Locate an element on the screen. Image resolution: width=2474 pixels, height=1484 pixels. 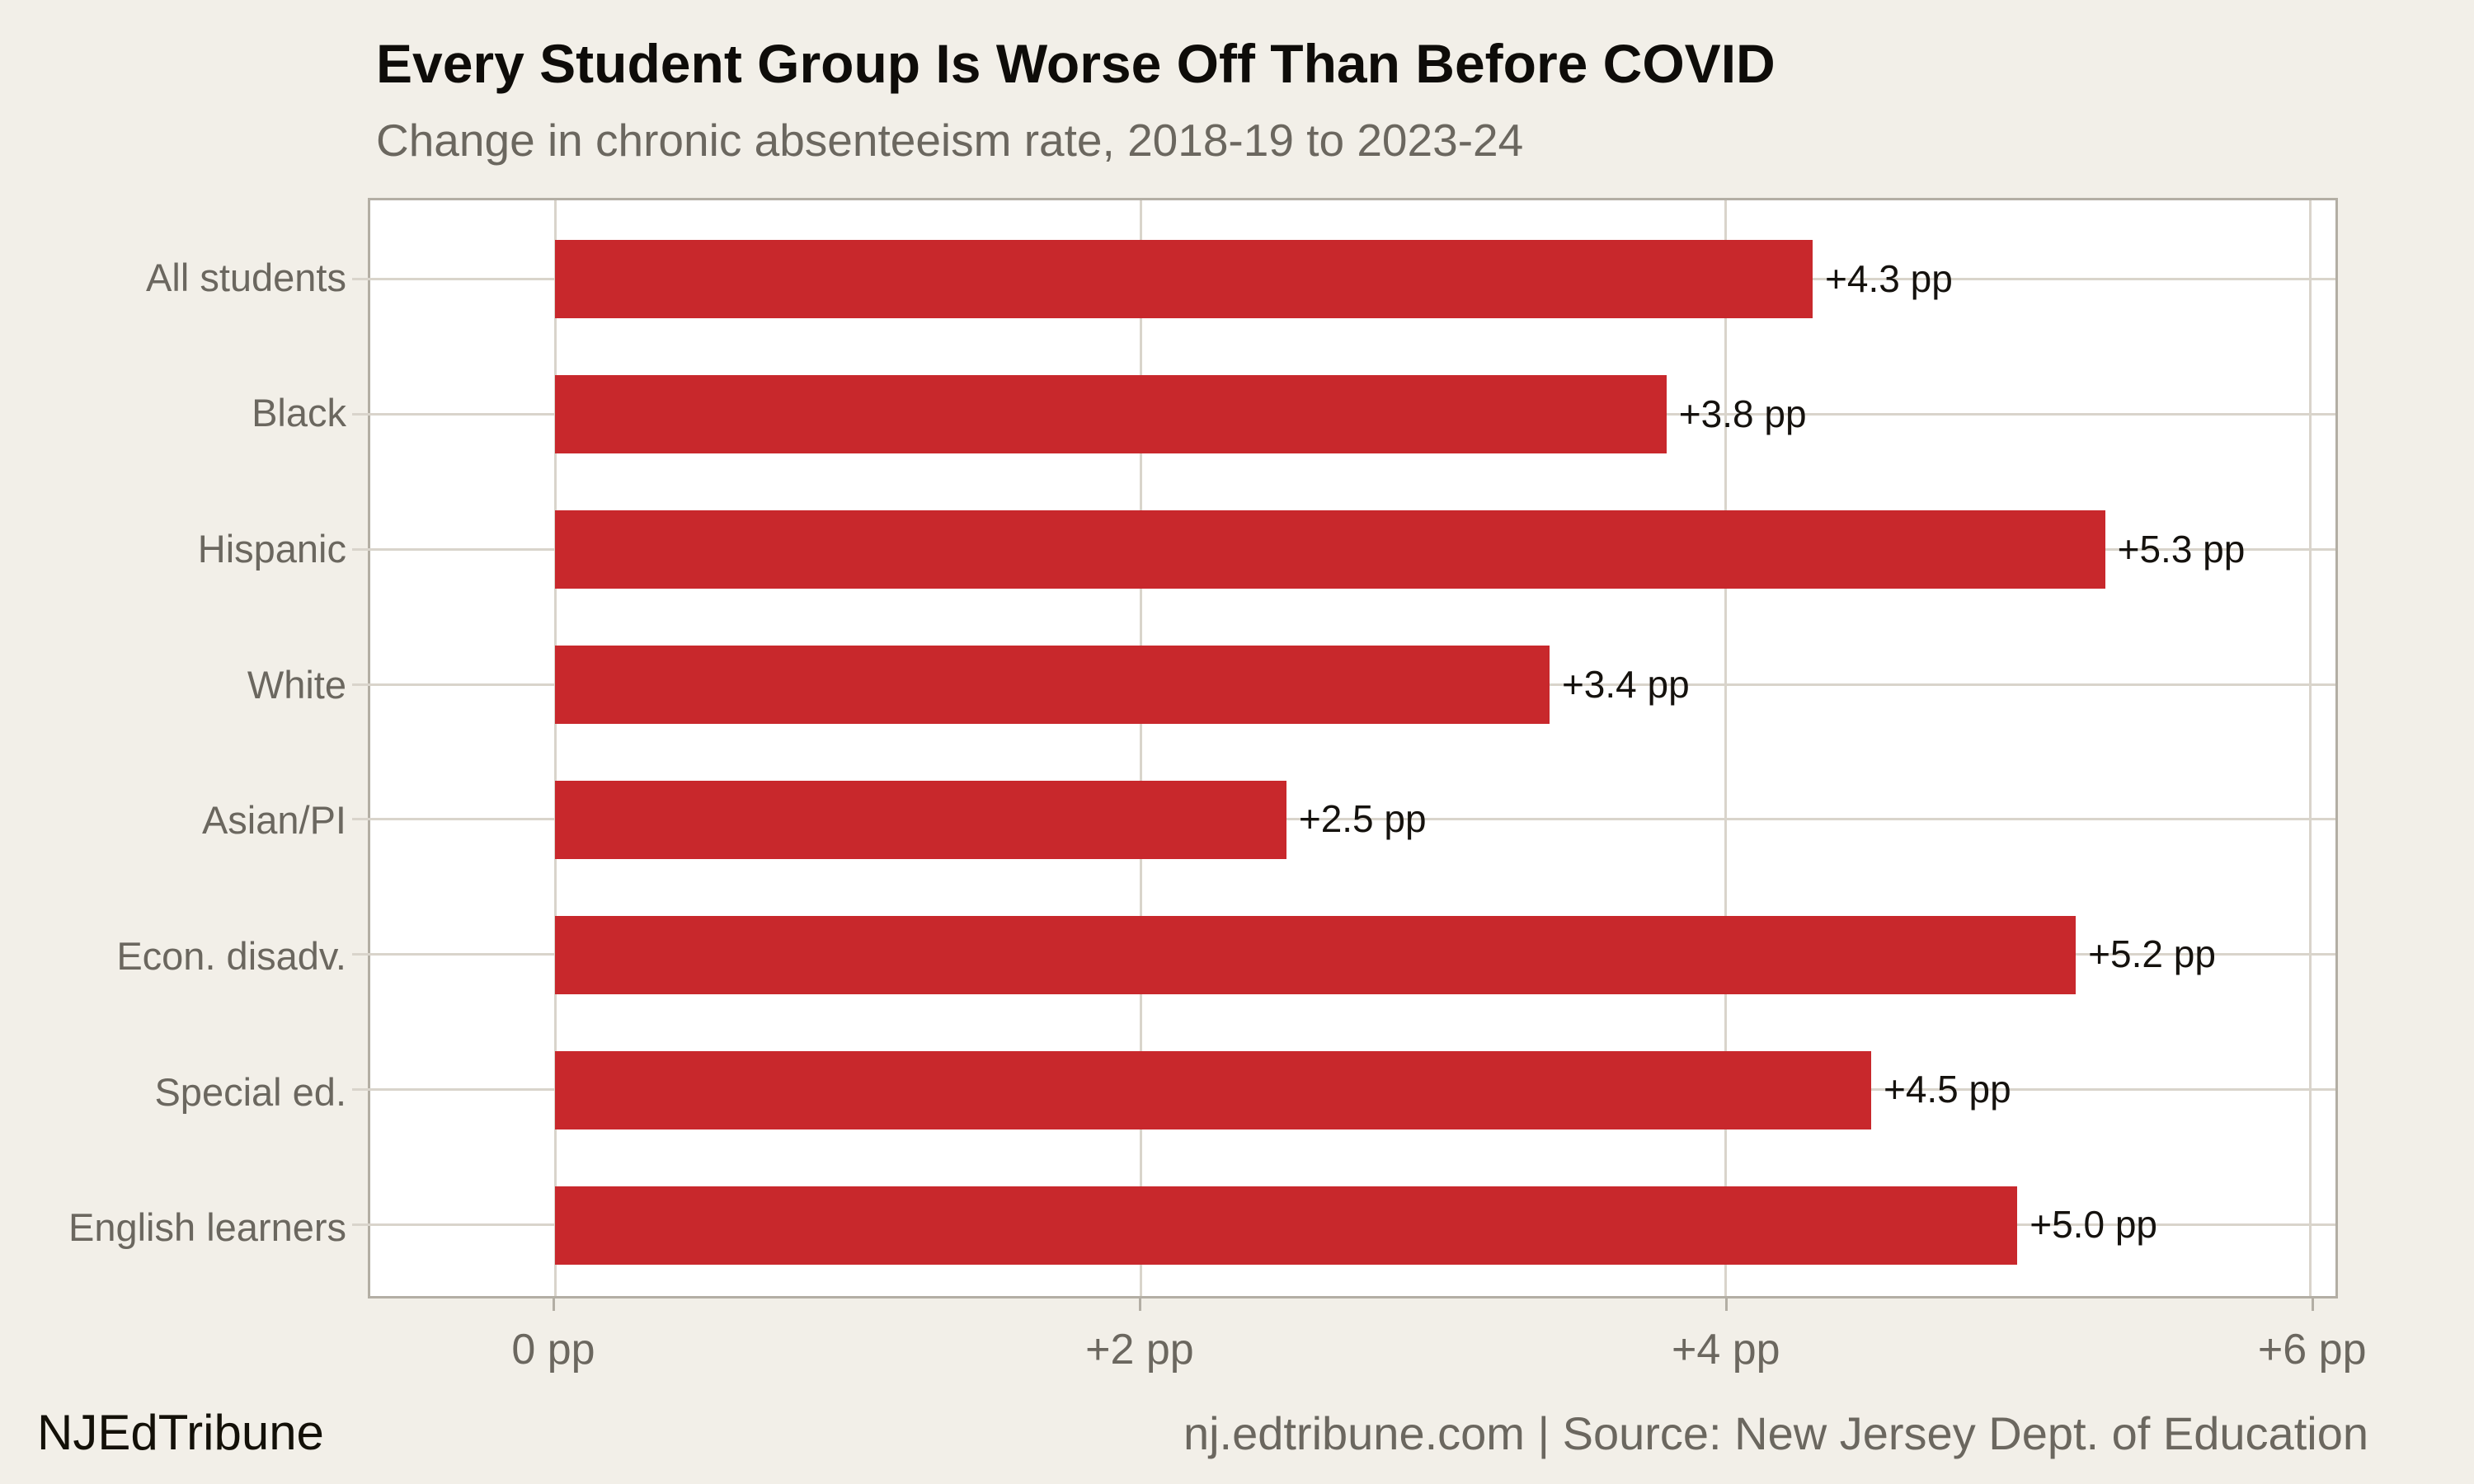
bar-econ-disadv is located at coordinates (1316, 955).